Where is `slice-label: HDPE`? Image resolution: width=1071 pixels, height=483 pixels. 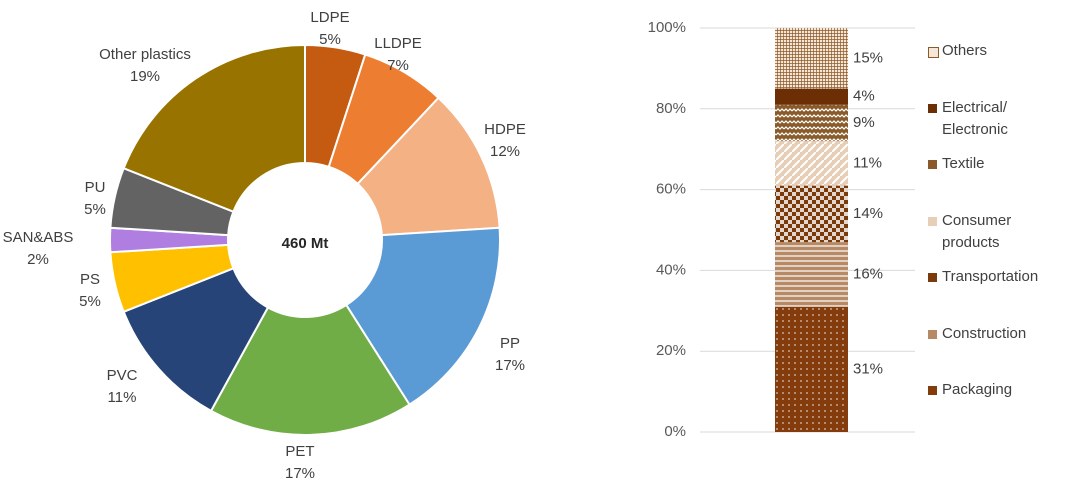 slice-label: HDPE is located at coordinates (505, 129).